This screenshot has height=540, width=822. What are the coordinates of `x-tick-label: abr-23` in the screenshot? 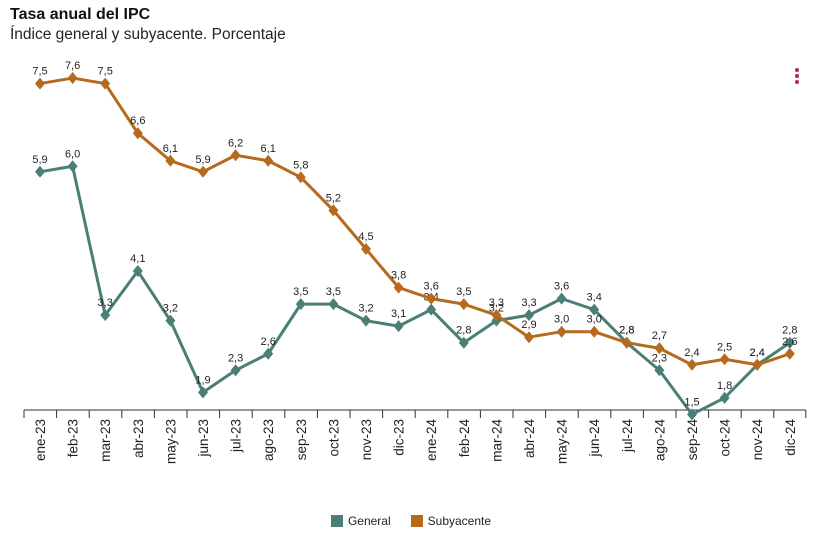 It's located at (138, 438).